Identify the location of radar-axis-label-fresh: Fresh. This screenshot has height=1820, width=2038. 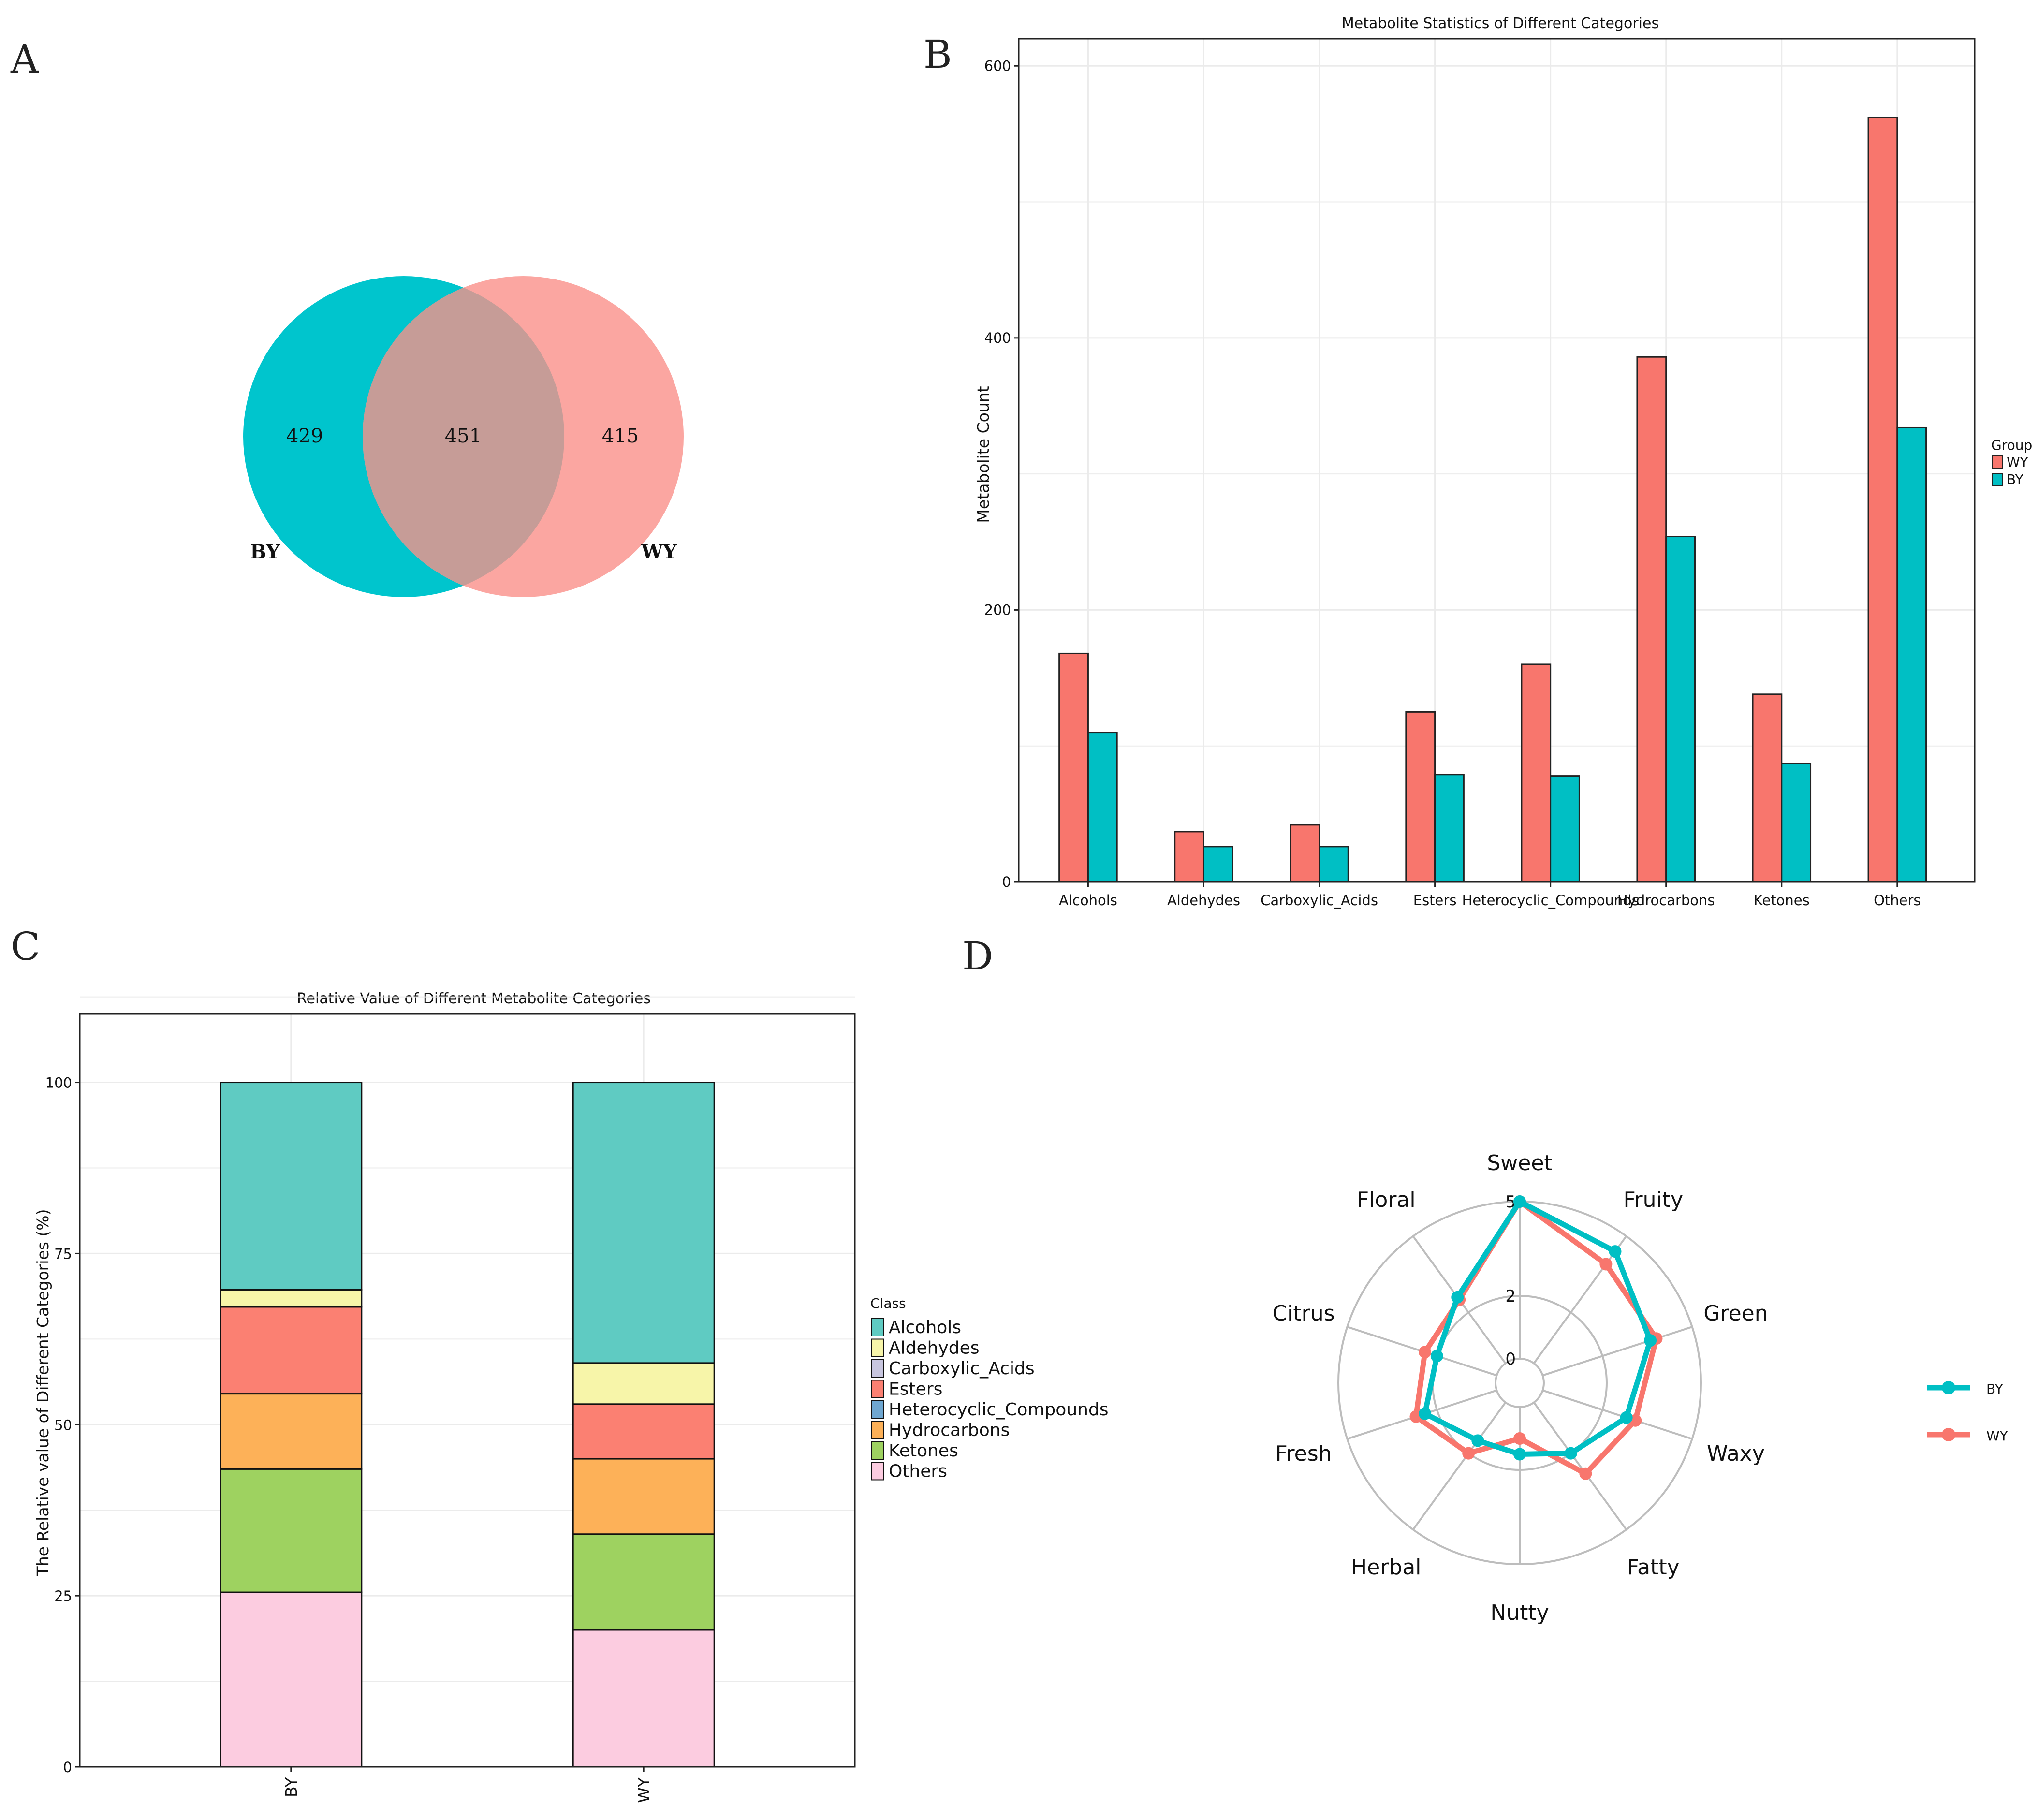
(1303, 1454).